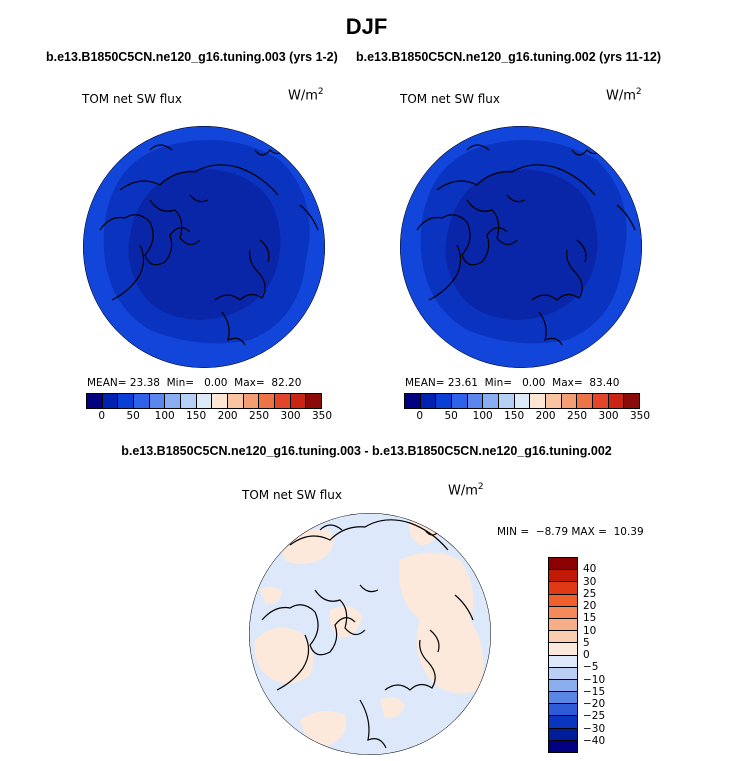 The image size is (733, 761). What do you see at coordinates (420, 416) in the screenshot?
I see `right-colorbar-tick-label: 0` at bounding box center [420, 416].